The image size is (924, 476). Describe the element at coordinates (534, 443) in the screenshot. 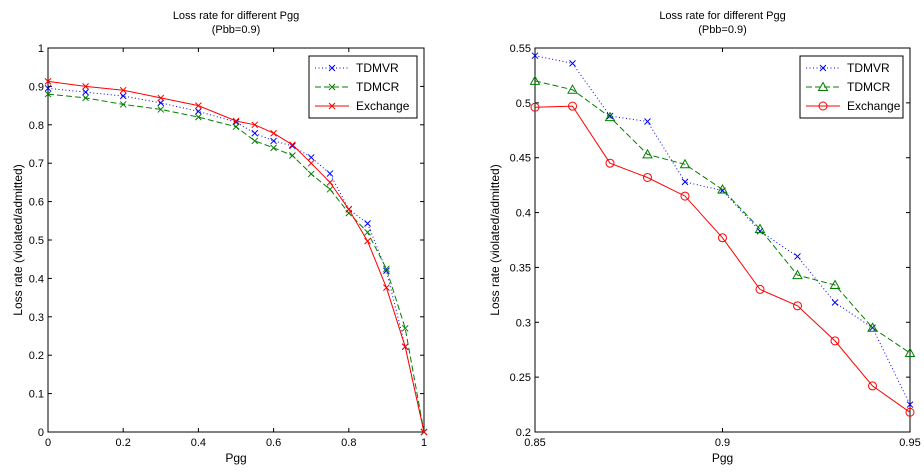

I see `x-tick-label: 0.85` at that location.